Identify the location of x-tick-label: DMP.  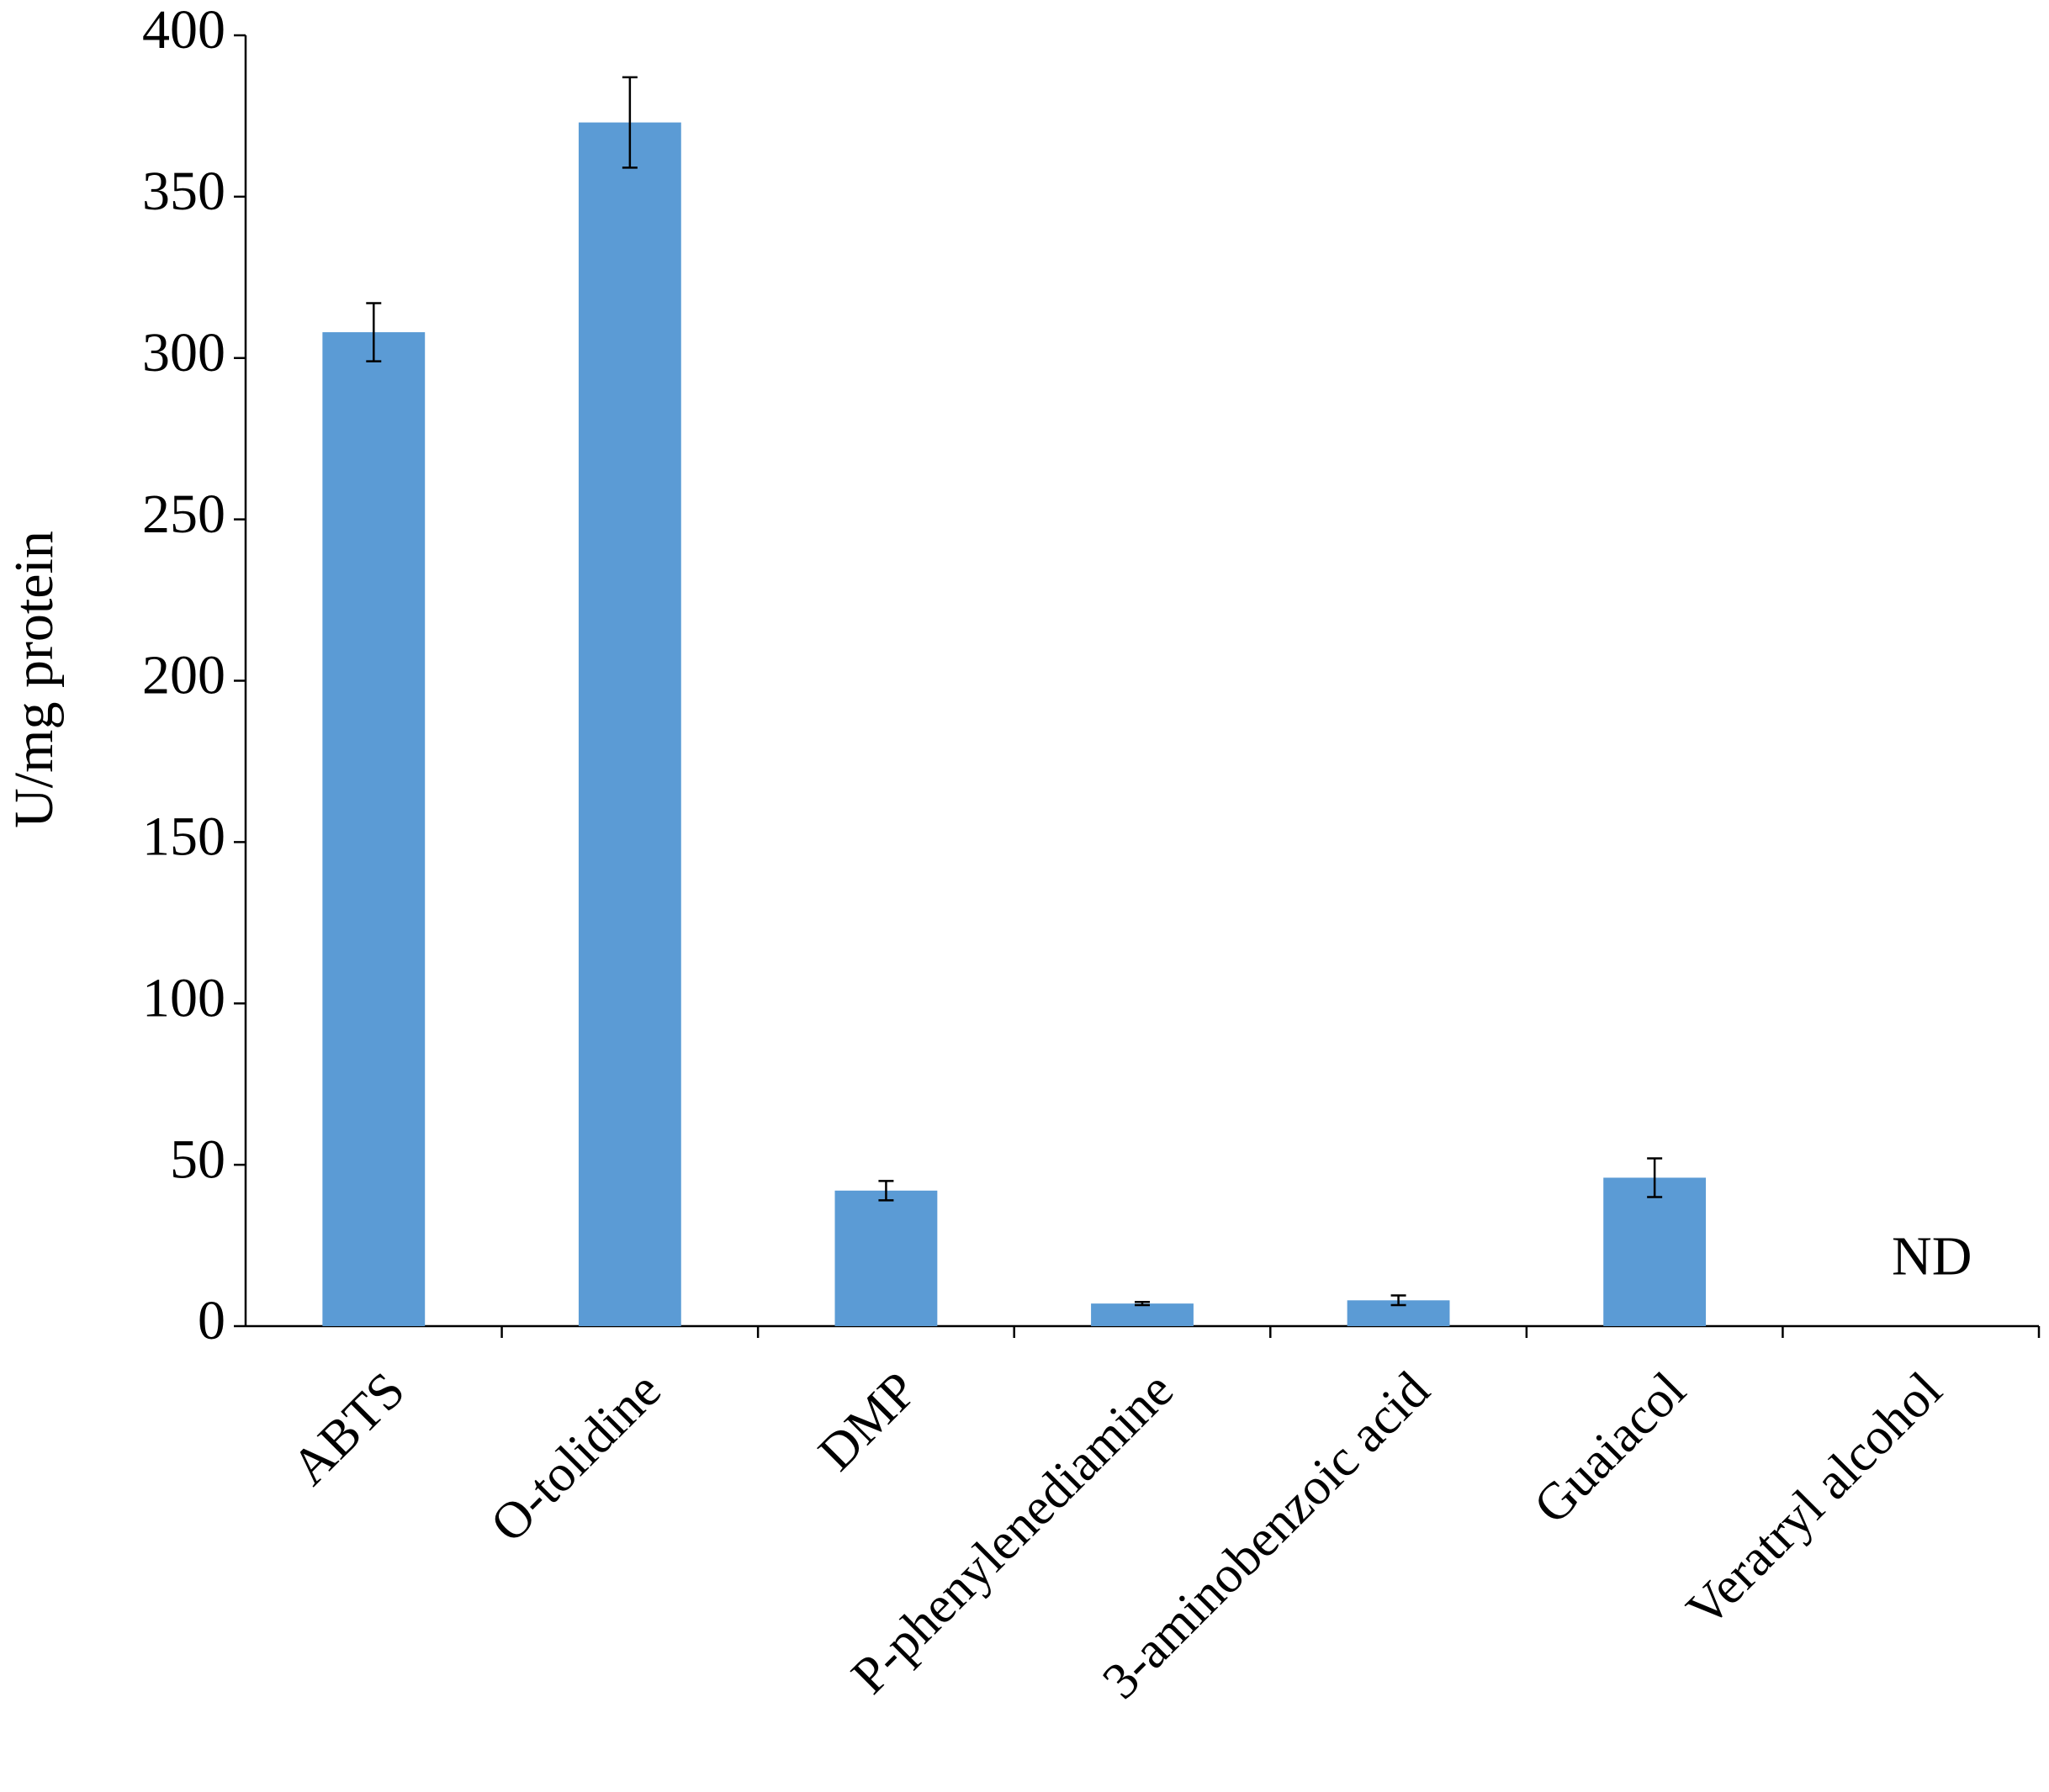
(867, 1422).